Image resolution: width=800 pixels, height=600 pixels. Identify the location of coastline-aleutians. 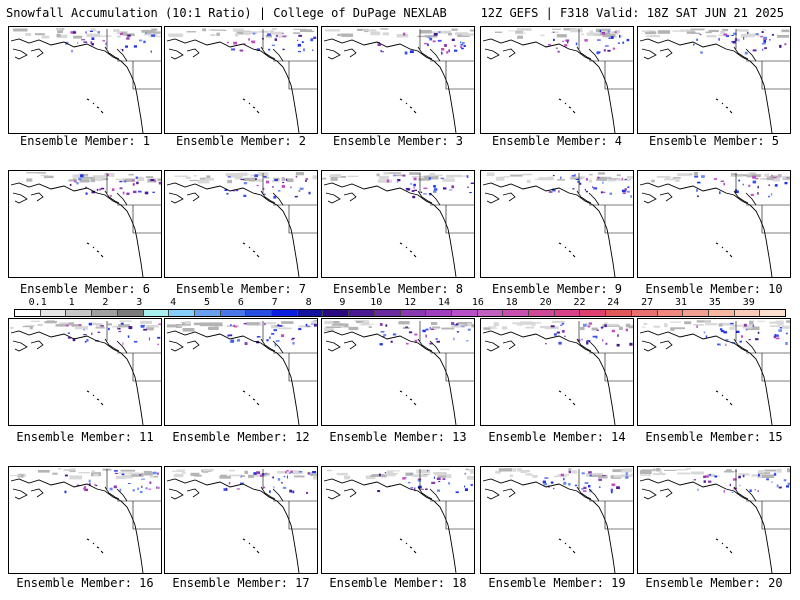
(341, 54).